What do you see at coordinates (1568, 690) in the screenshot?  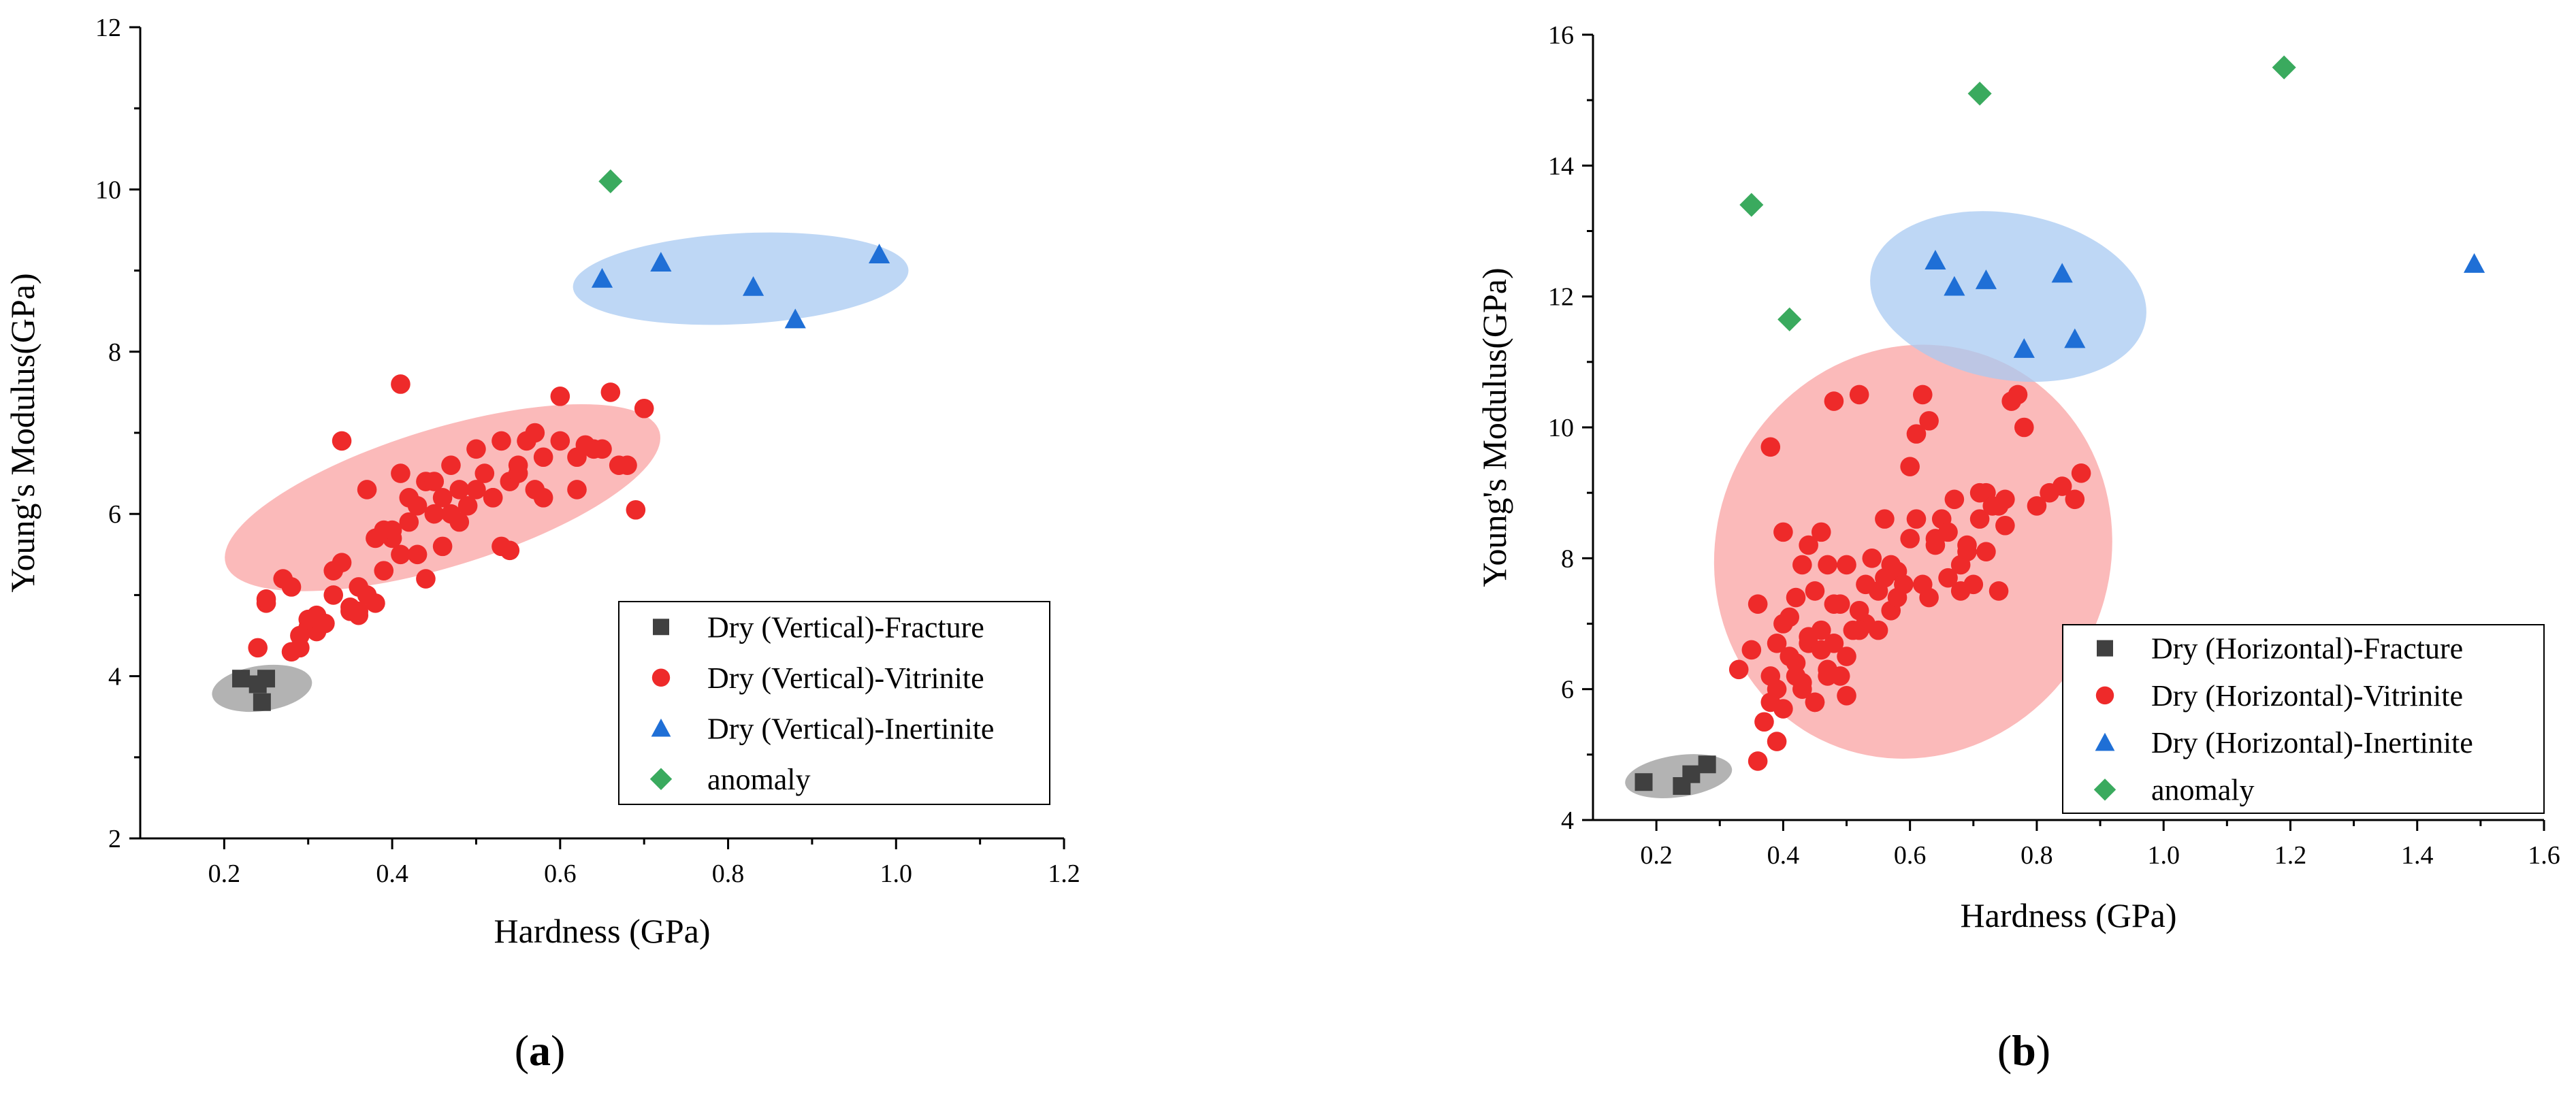 I see `y-tick-label: 6` at bounding box center [1568, 690].